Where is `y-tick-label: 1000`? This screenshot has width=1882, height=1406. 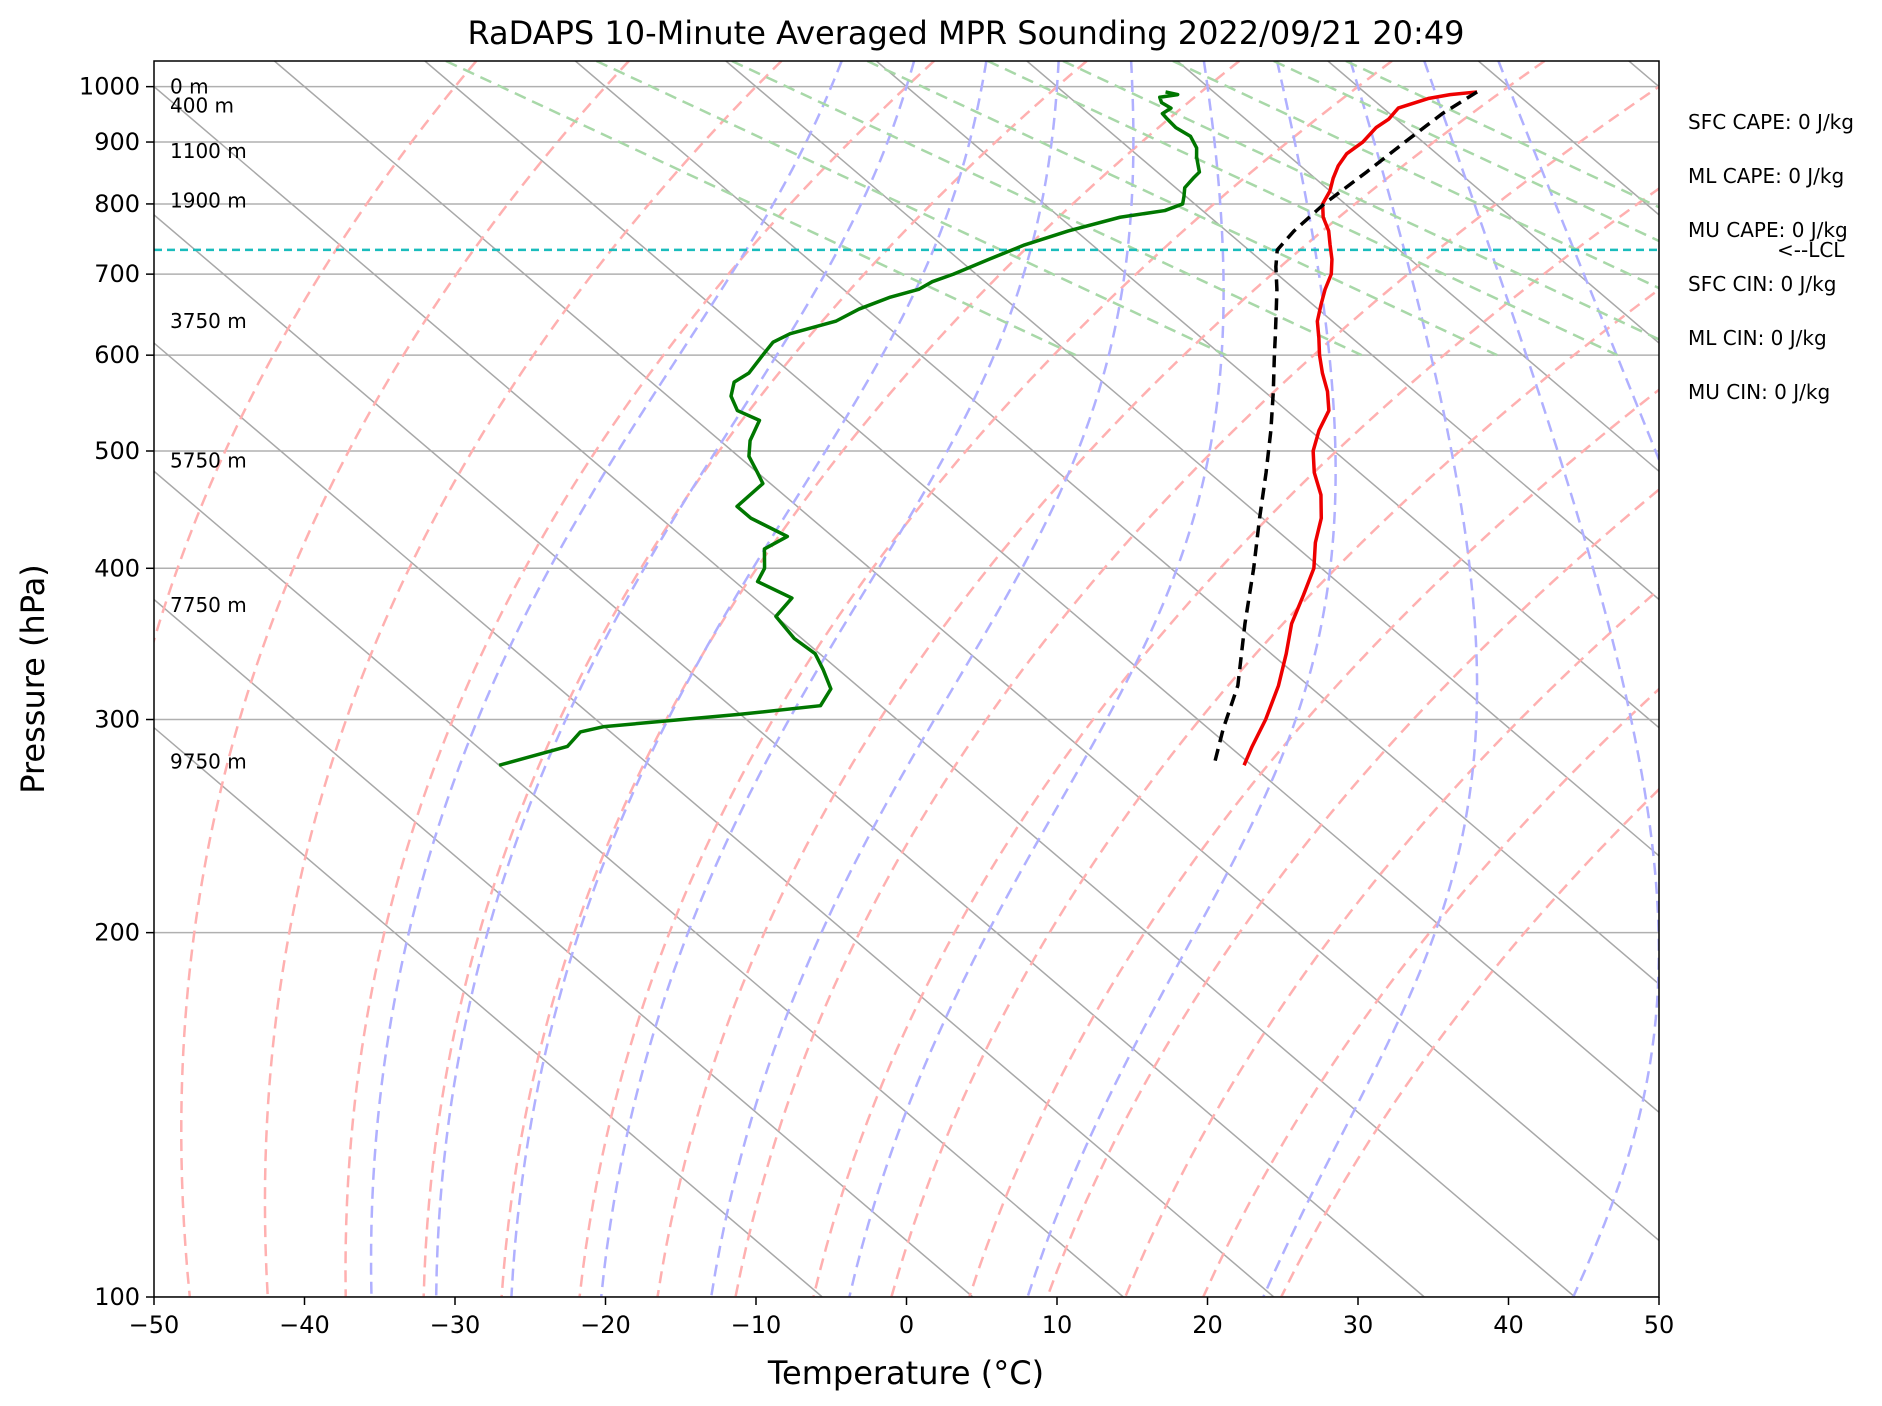 y-tick-label: 1000 is located at coordinates (109, 87).